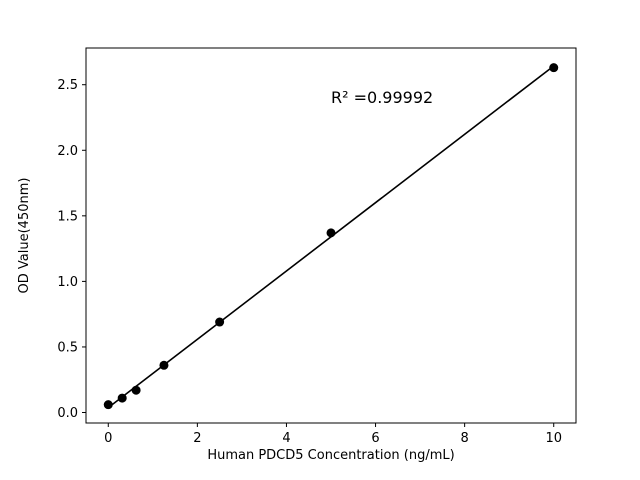 The image size is (640, 480). What do you see at coordinates (286, 438) in the screenshot?
I see `x-tick-label: 4` at bounding box center [286, 438].